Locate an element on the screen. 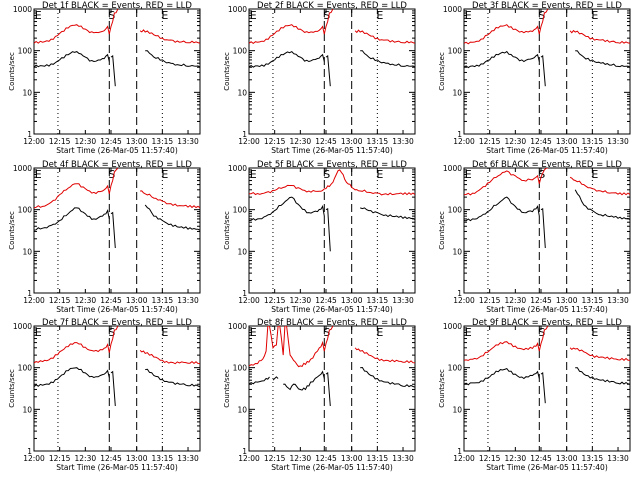  panel-title: Det 7f BLACK = Events, RED = LLD is located at coordinates (117, 323).